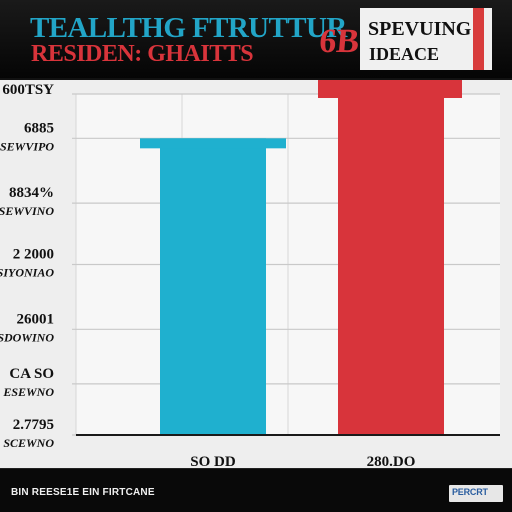  I want to click on bar-red-cap, so click(390, 89).